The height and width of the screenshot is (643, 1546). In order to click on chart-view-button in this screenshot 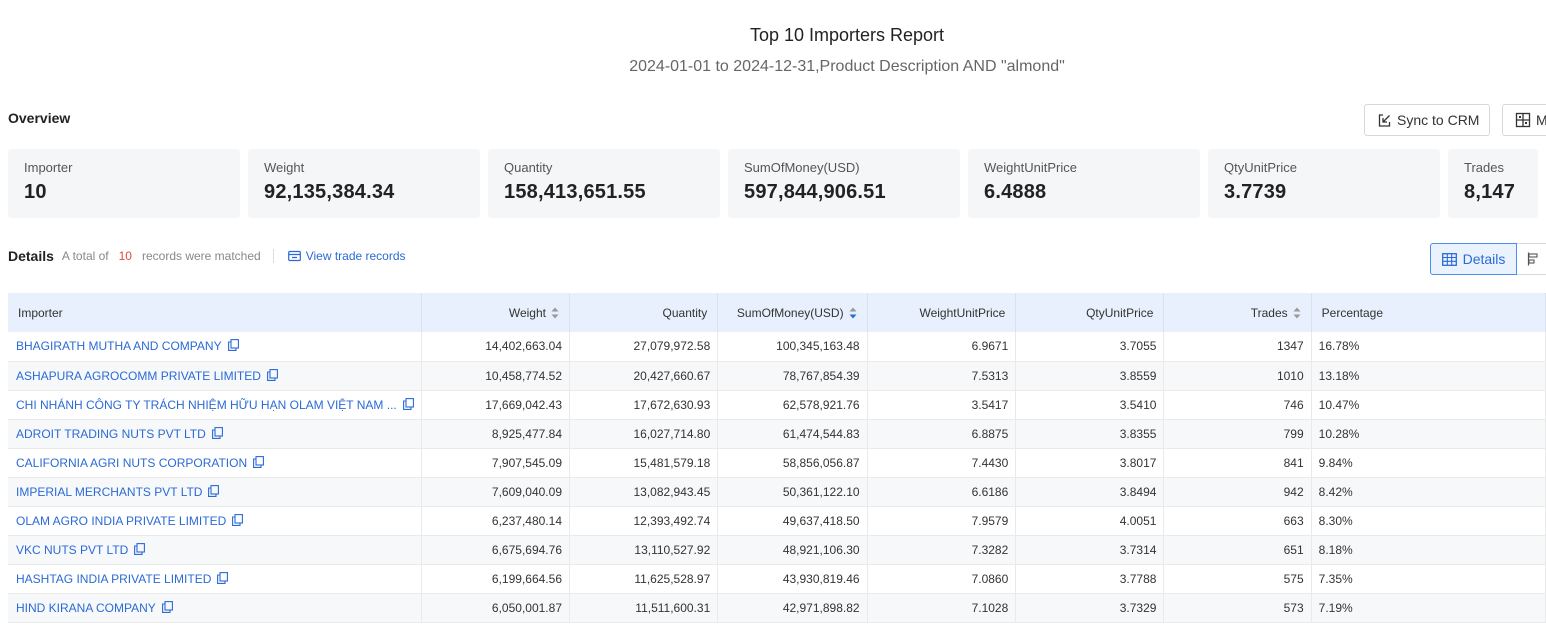, I will do `click(1531, 259)`.